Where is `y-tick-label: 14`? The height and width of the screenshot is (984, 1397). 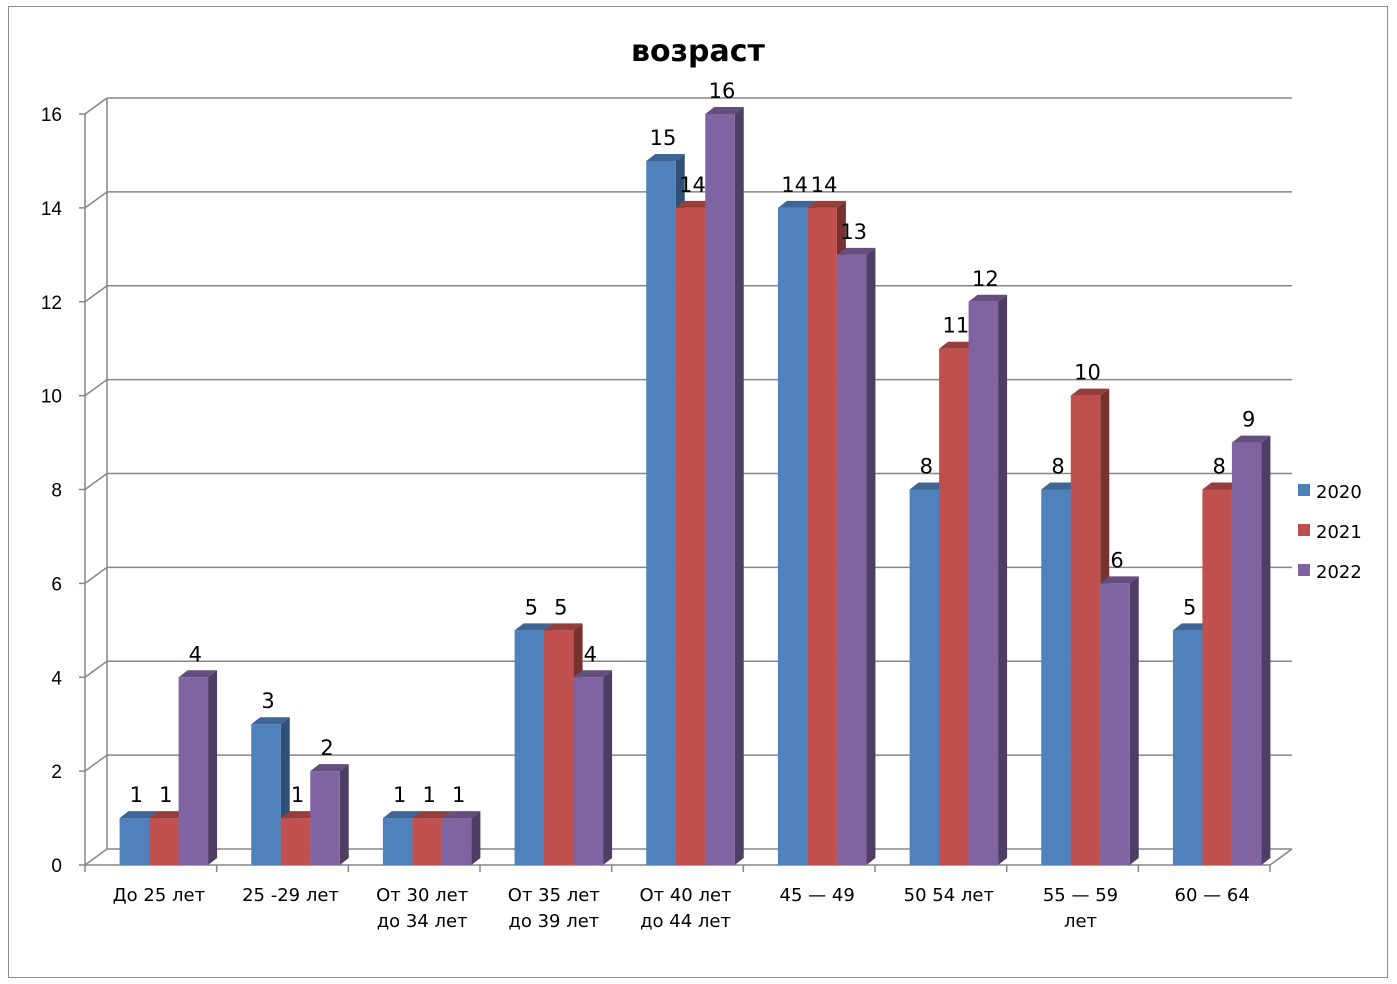
y-tick-label: 14 is located at coordinates (52, 209).